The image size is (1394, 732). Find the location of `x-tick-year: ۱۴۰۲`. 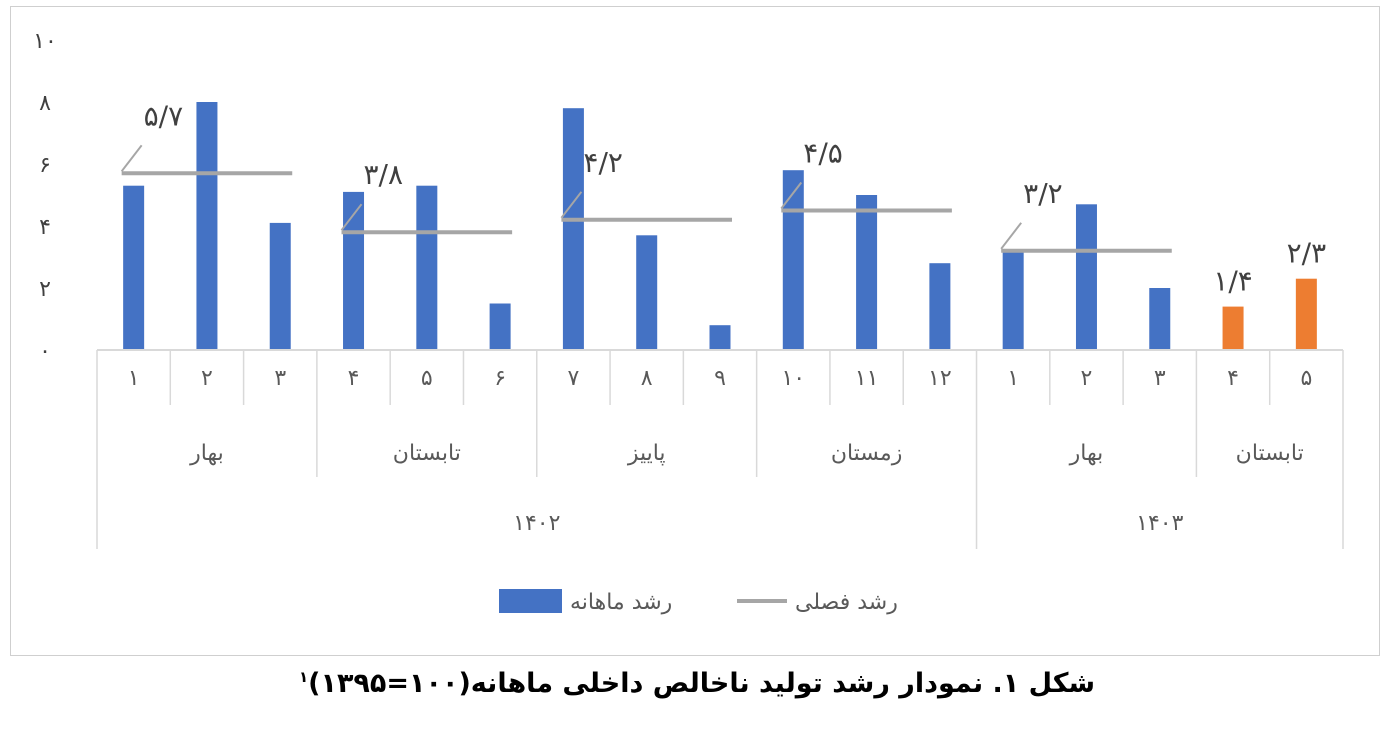

x-tick-year: ۱۴۰۲ is located at coordinates (536, 523).